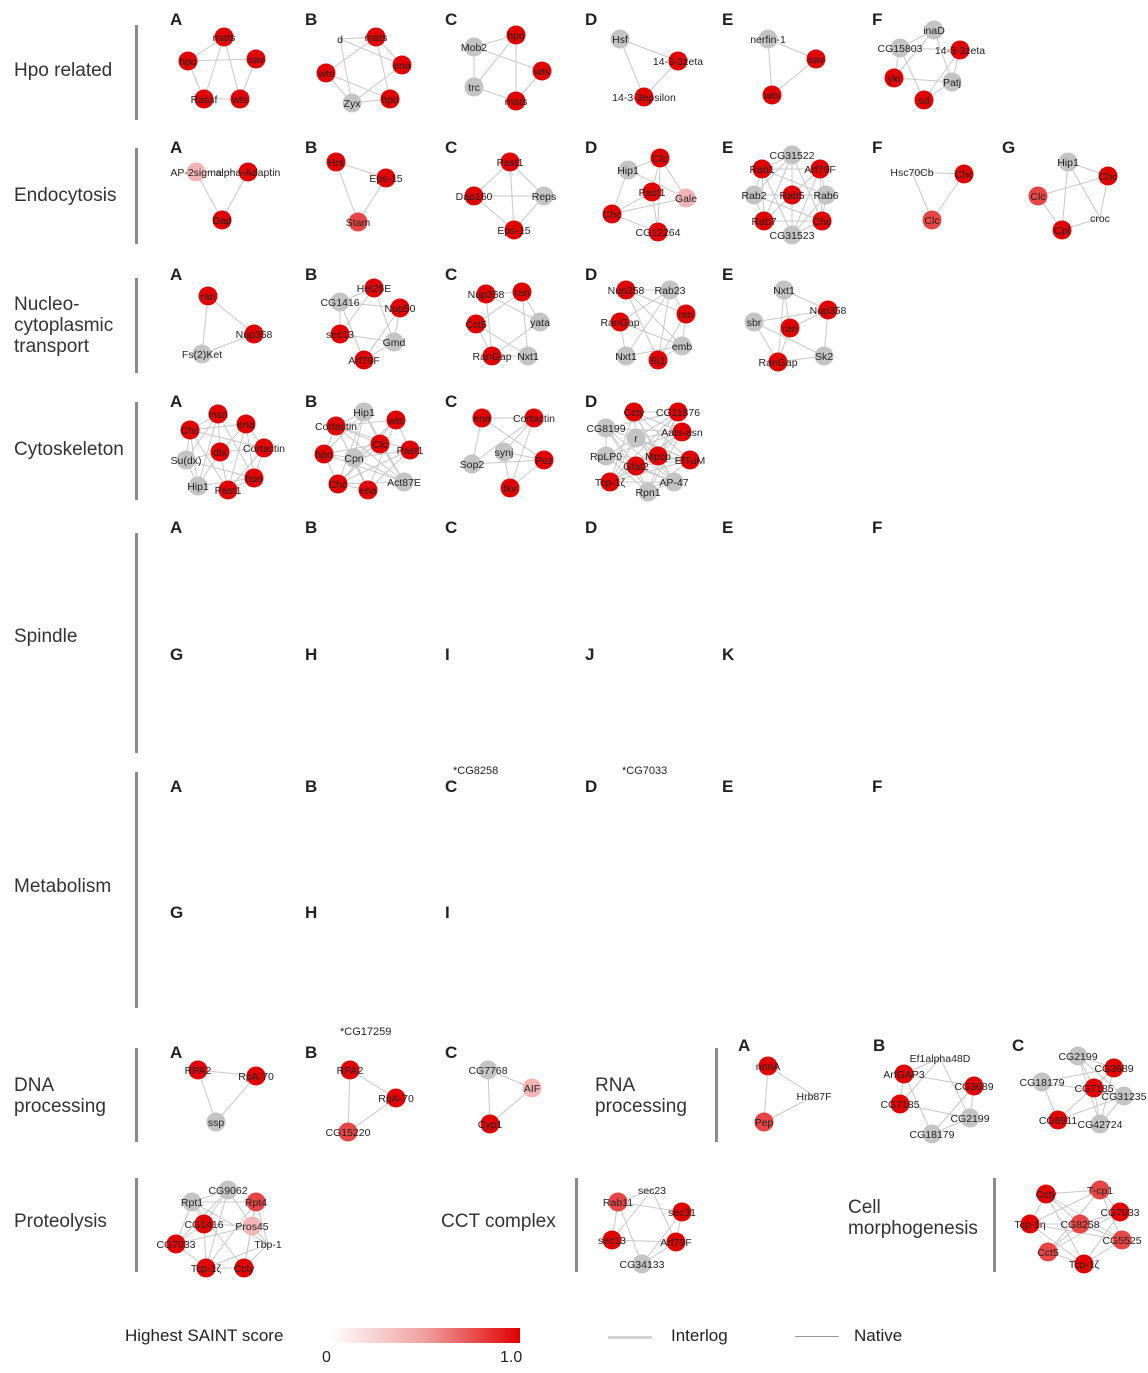 The width and height of the screenshot is (1148, 1373). I want to click on node-label: CG18179, so click(1042, 1083).